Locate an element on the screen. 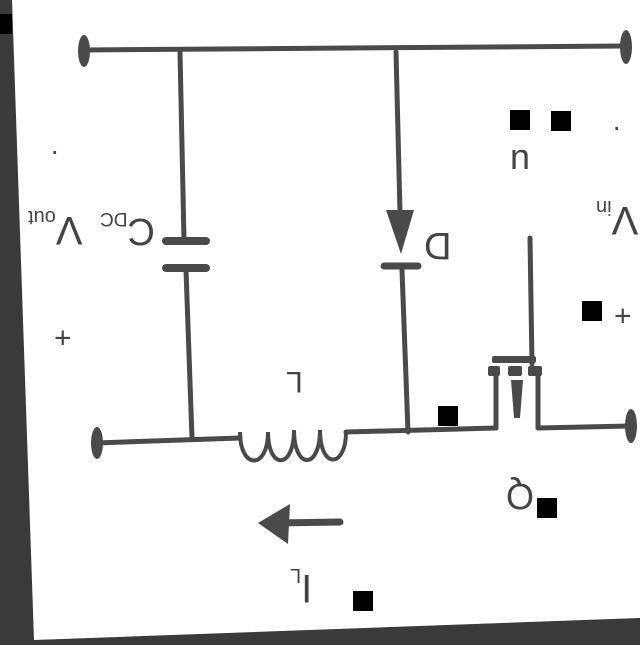  top-rail-wire is located at coordinates (354, 48).